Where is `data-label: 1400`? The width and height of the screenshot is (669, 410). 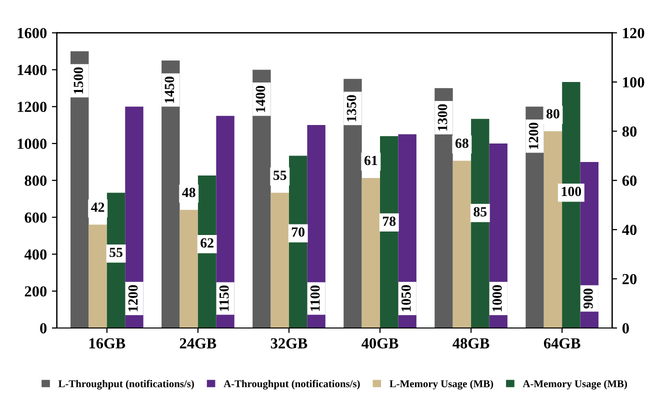 data-label: 1400 is located at coordinates (261, 99).